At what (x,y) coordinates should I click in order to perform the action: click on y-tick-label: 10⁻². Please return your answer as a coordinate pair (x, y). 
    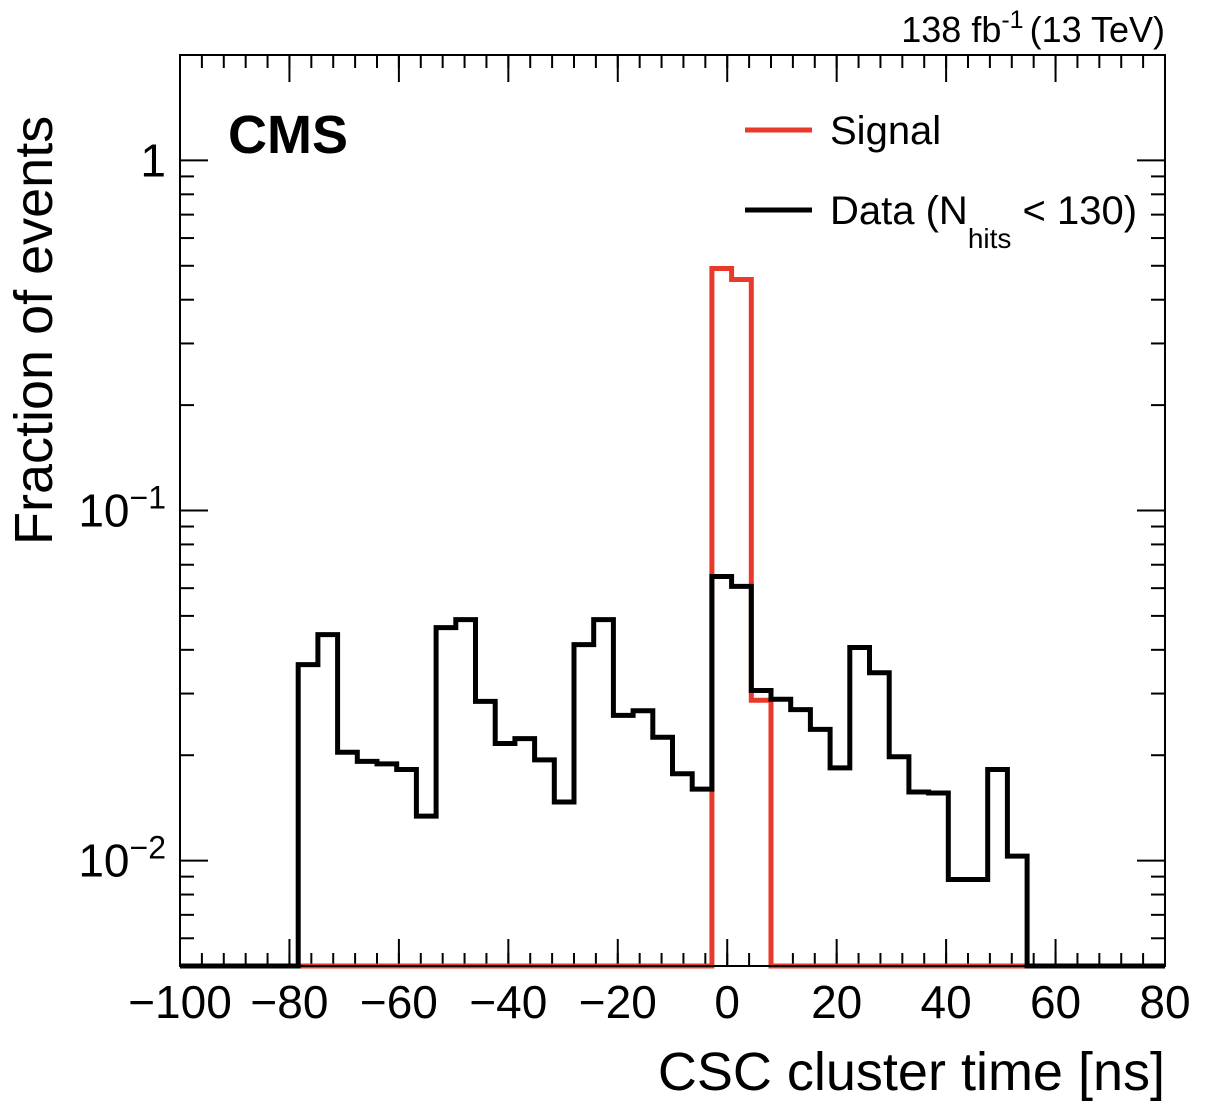
    Looking at the image, I should click on (122, 858).